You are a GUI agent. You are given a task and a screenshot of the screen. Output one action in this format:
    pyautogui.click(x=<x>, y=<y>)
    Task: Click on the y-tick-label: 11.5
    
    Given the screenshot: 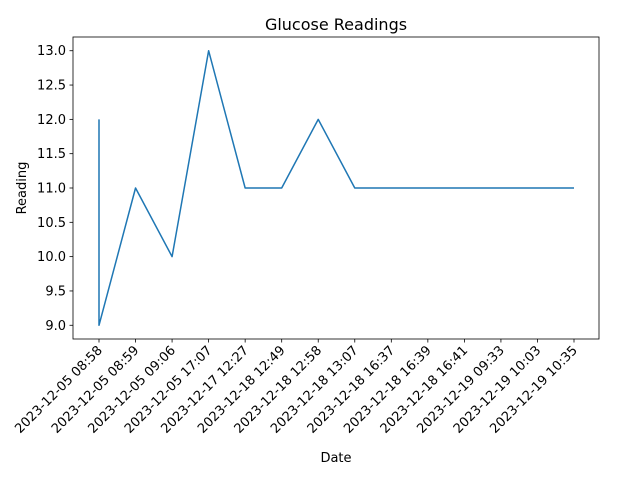 What is the action you would take?
    pyautogui.click(x=51, y=154)
    